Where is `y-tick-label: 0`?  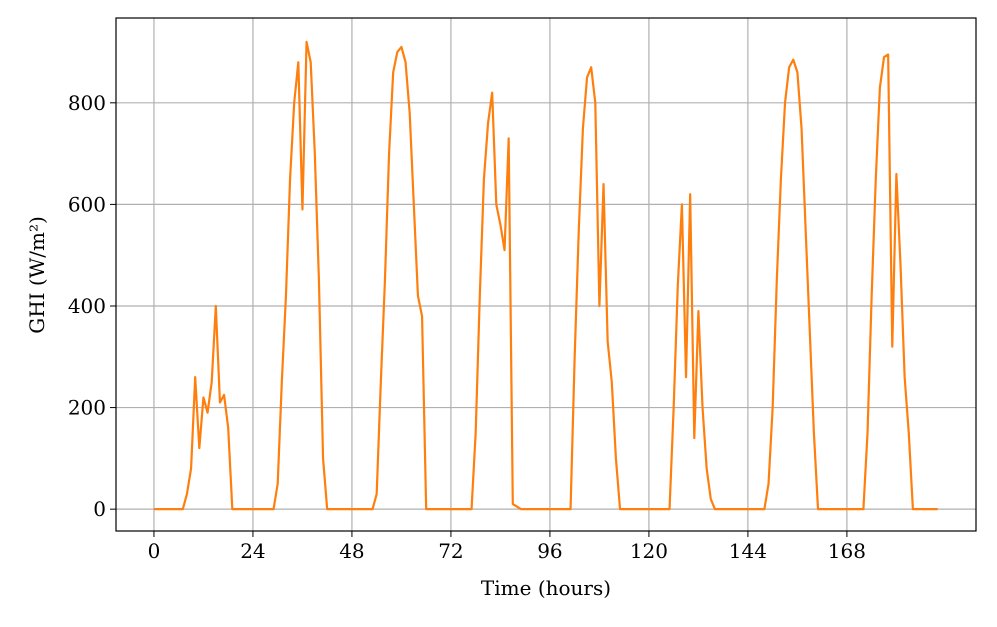
y-tick-label: 0 is located at coordinates (99, 509).